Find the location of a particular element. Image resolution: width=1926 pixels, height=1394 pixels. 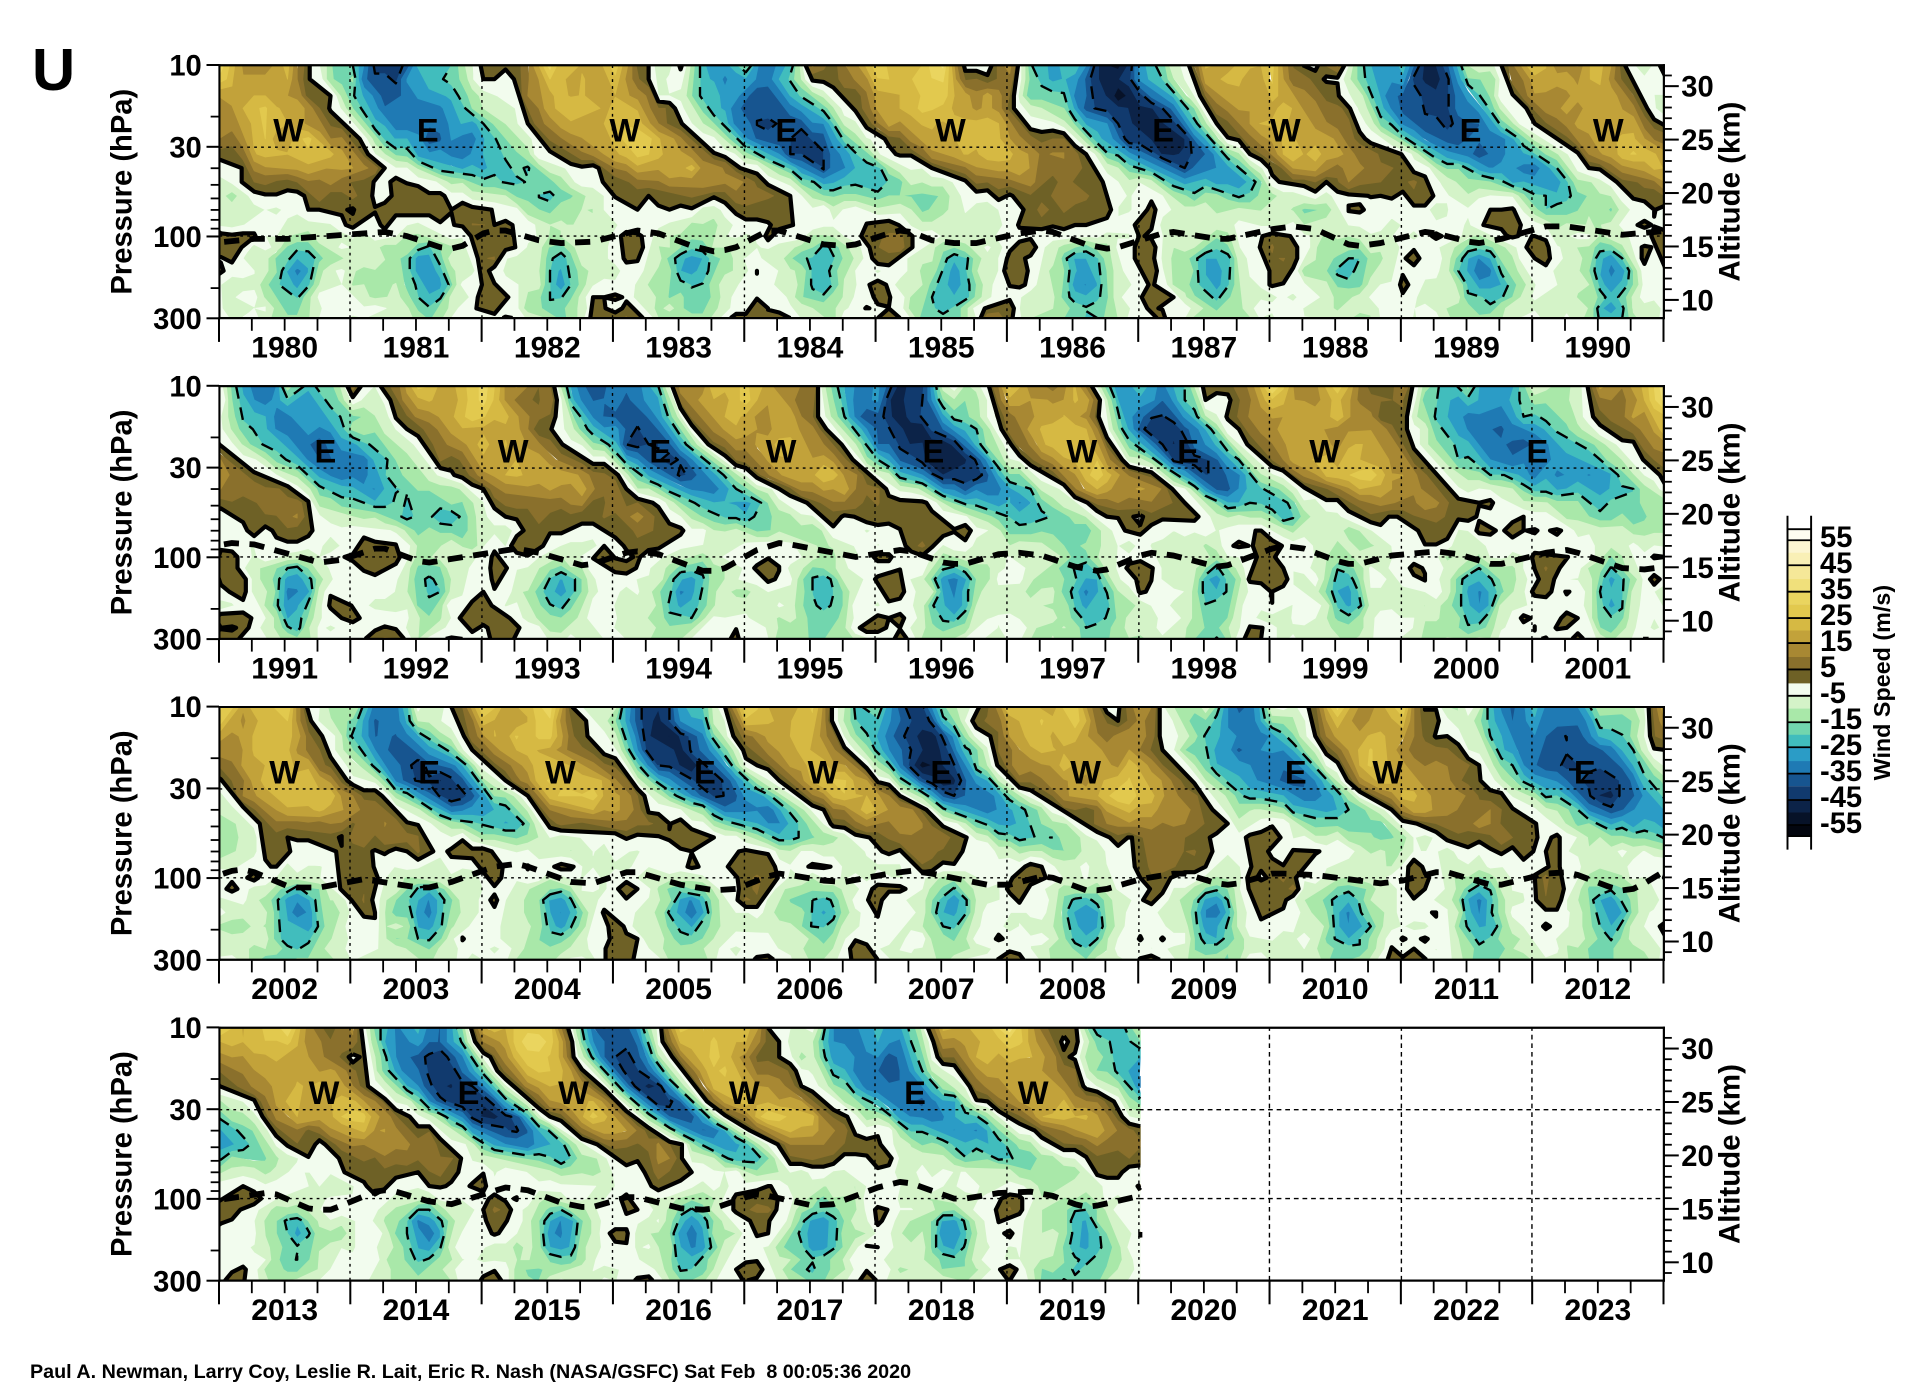

svg-text: 1988 is located at coordinates (1335, 348).